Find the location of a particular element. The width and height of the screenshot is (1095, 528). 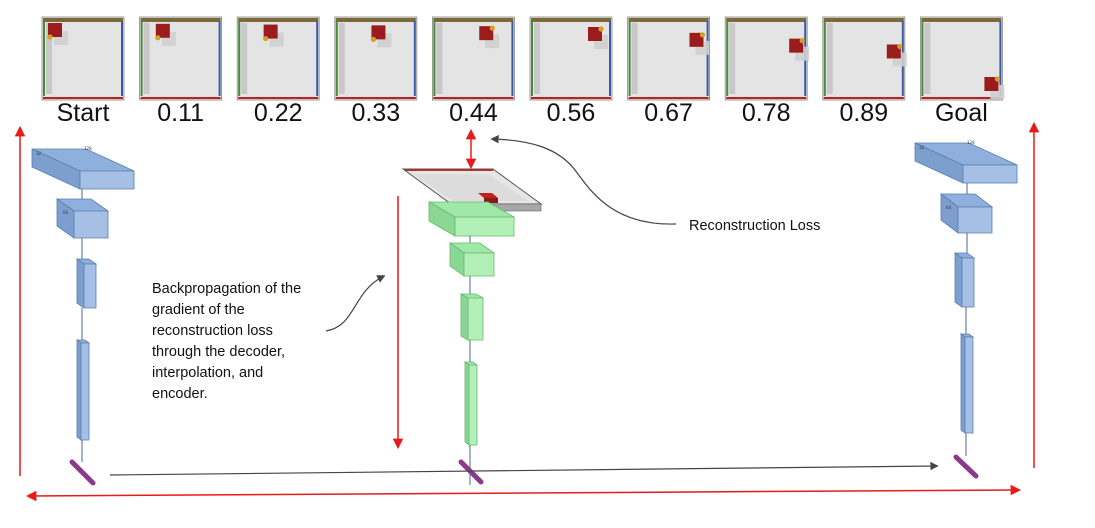

thumbnail-label: Goal is located at coordinates (961, 113).